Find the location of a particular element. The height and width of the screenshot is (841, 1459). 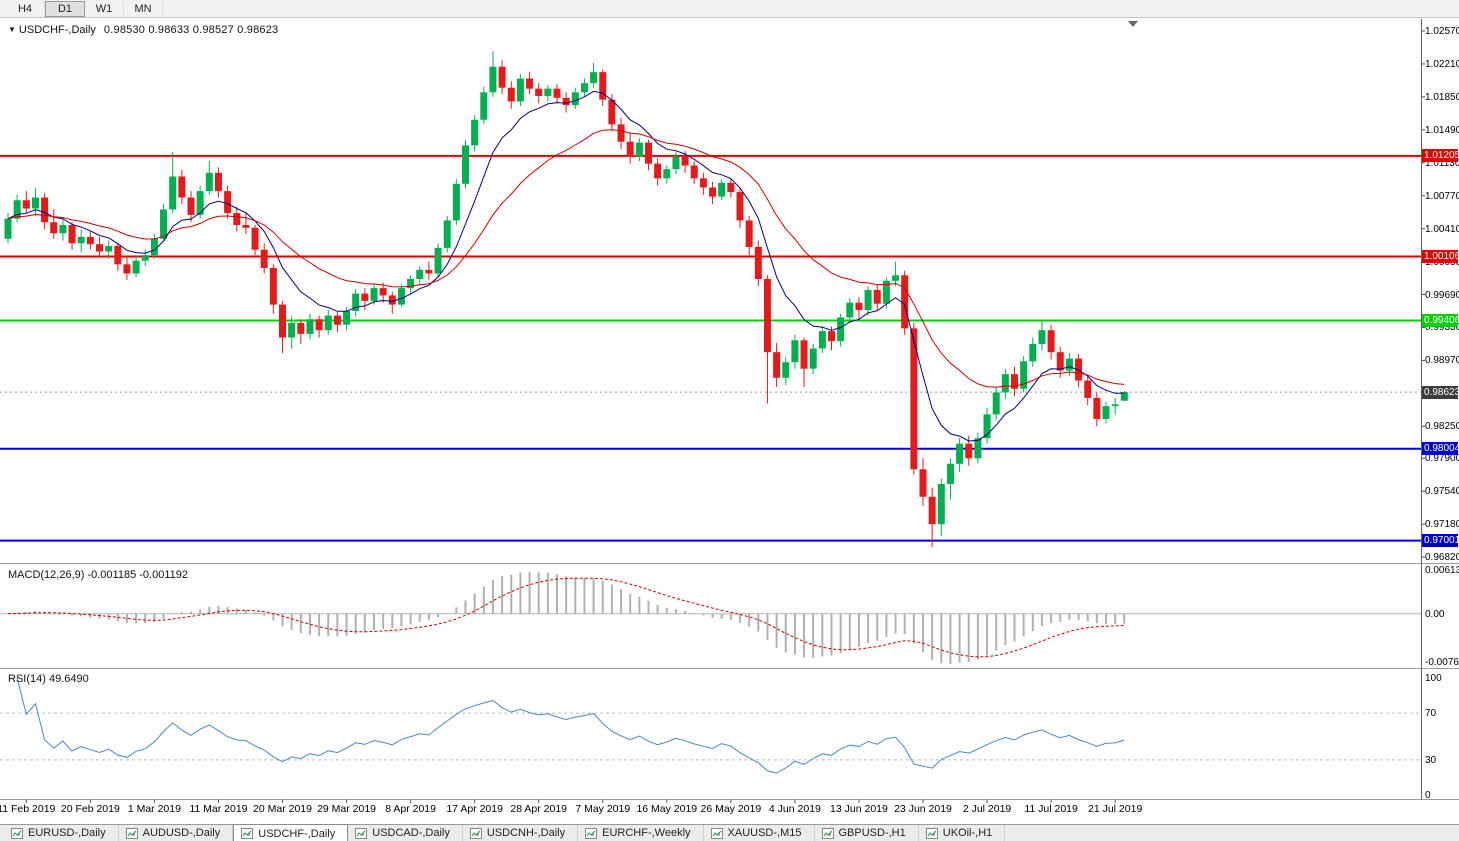

chart-tab-audusd: AUDUSD-,Daily is located at coordinates (176, 833).